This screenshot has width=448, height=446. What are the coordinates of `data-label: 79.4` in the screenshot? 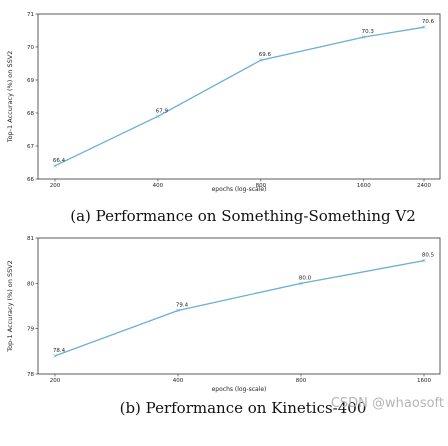 It's located at (182, 306).